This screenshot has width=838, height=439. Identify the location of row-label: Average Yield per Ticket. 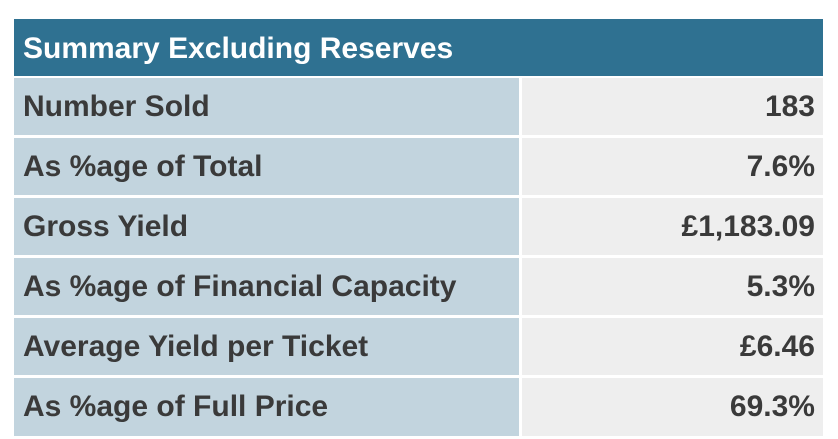
(268, 346).